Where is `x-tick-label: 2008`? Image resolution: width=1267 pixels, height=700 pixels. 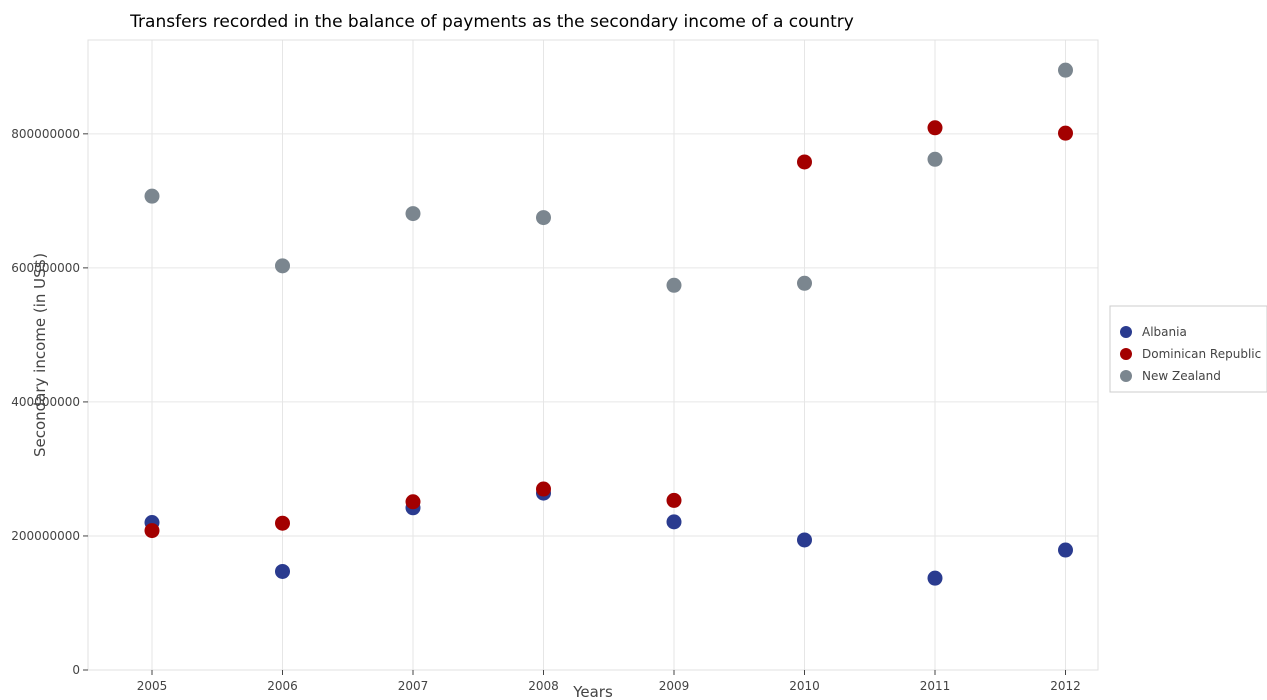
x-tick-label: 2008 is located at coordinates (543, 686).